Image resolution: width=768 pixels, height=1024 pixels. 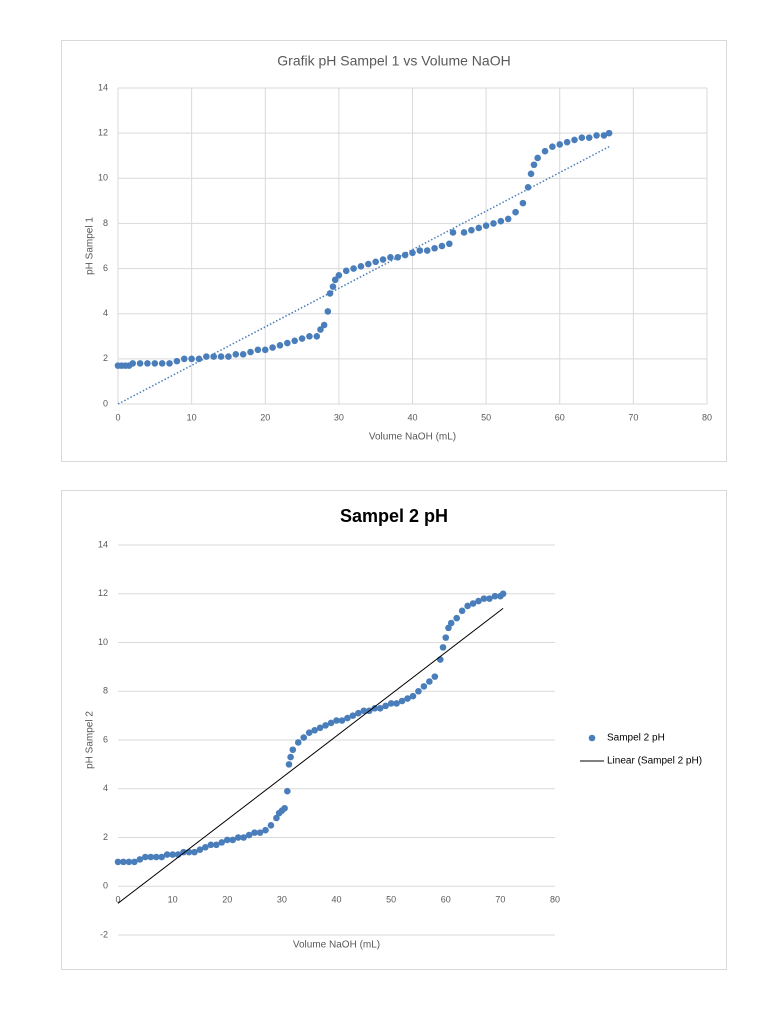 I want to click on legend-key, so click(x=592, y=738).